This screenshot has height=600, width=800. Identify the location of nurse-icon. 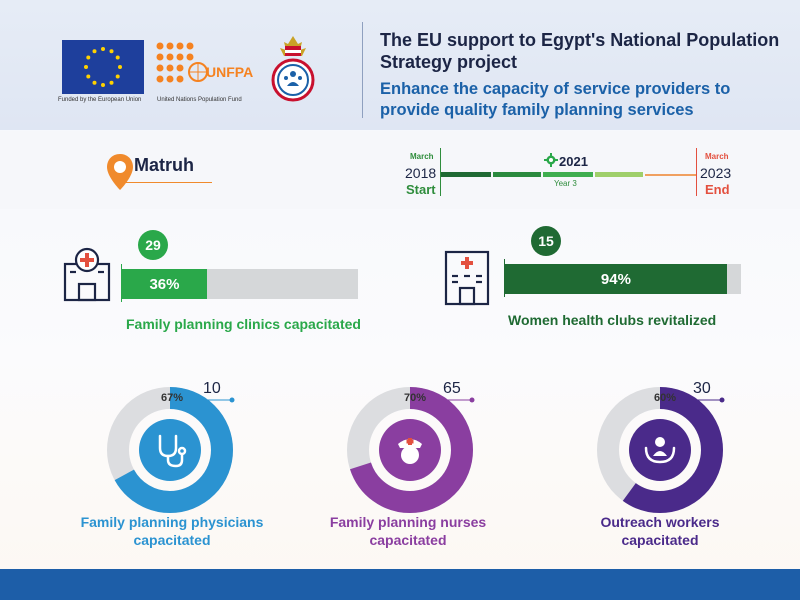
(410, 451).